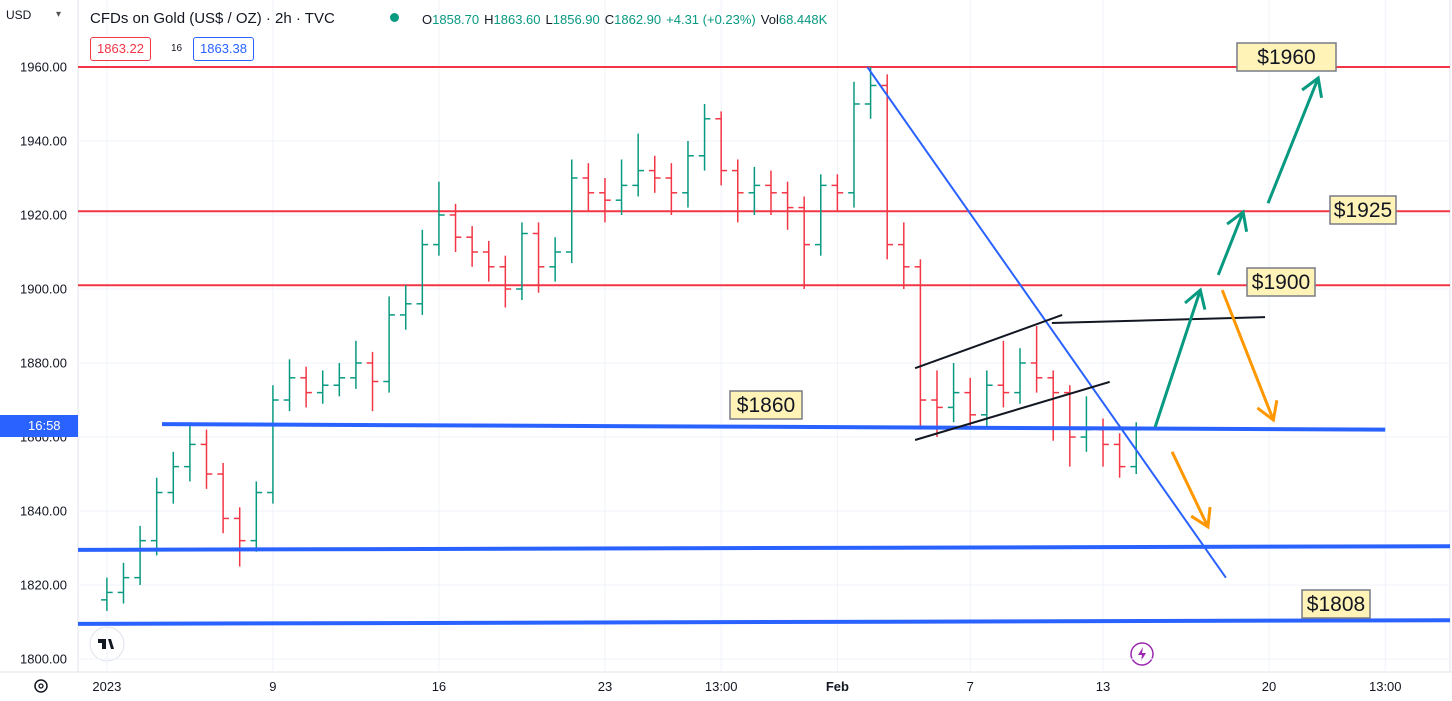  What do you see at coordinates (427, 19) in the screenshot?
I see `legend-key: O` at bounding box center [427, 19].